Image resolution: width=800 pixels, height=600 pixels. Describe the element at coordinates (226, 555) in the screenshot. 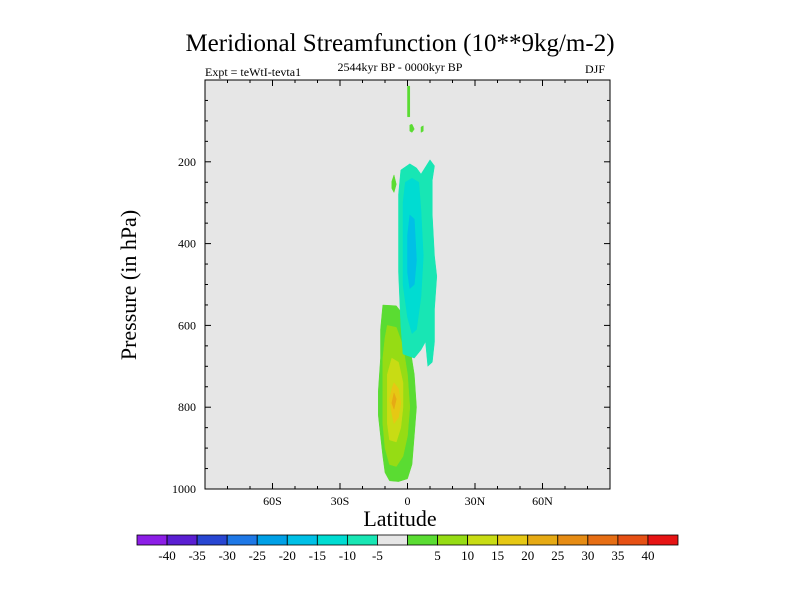

I see `colorbar-label: -30` at that location.